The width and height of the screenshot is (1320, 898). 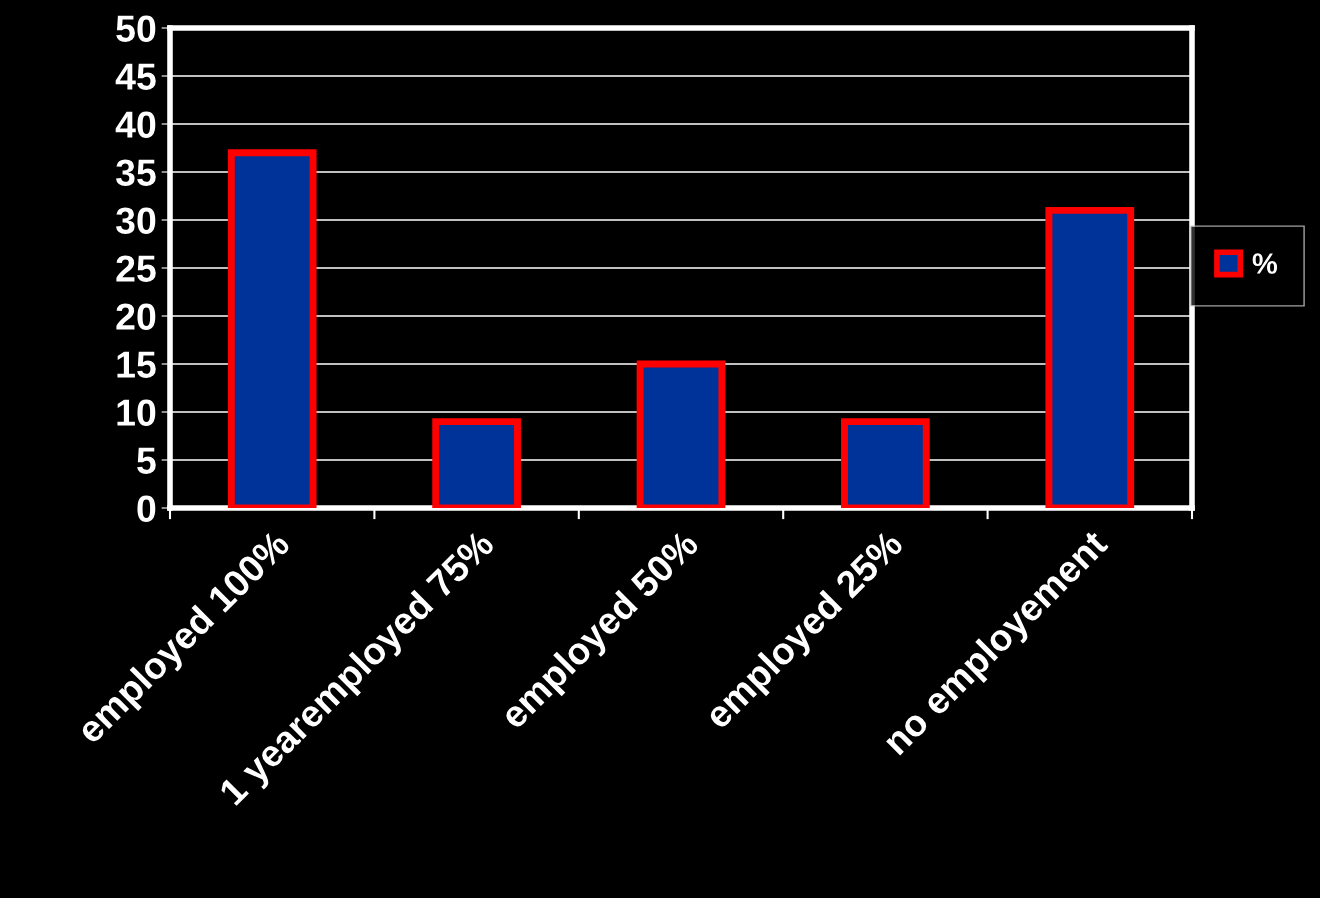 I want to click on y-tick-label: 45, so click(x=135, y=76).